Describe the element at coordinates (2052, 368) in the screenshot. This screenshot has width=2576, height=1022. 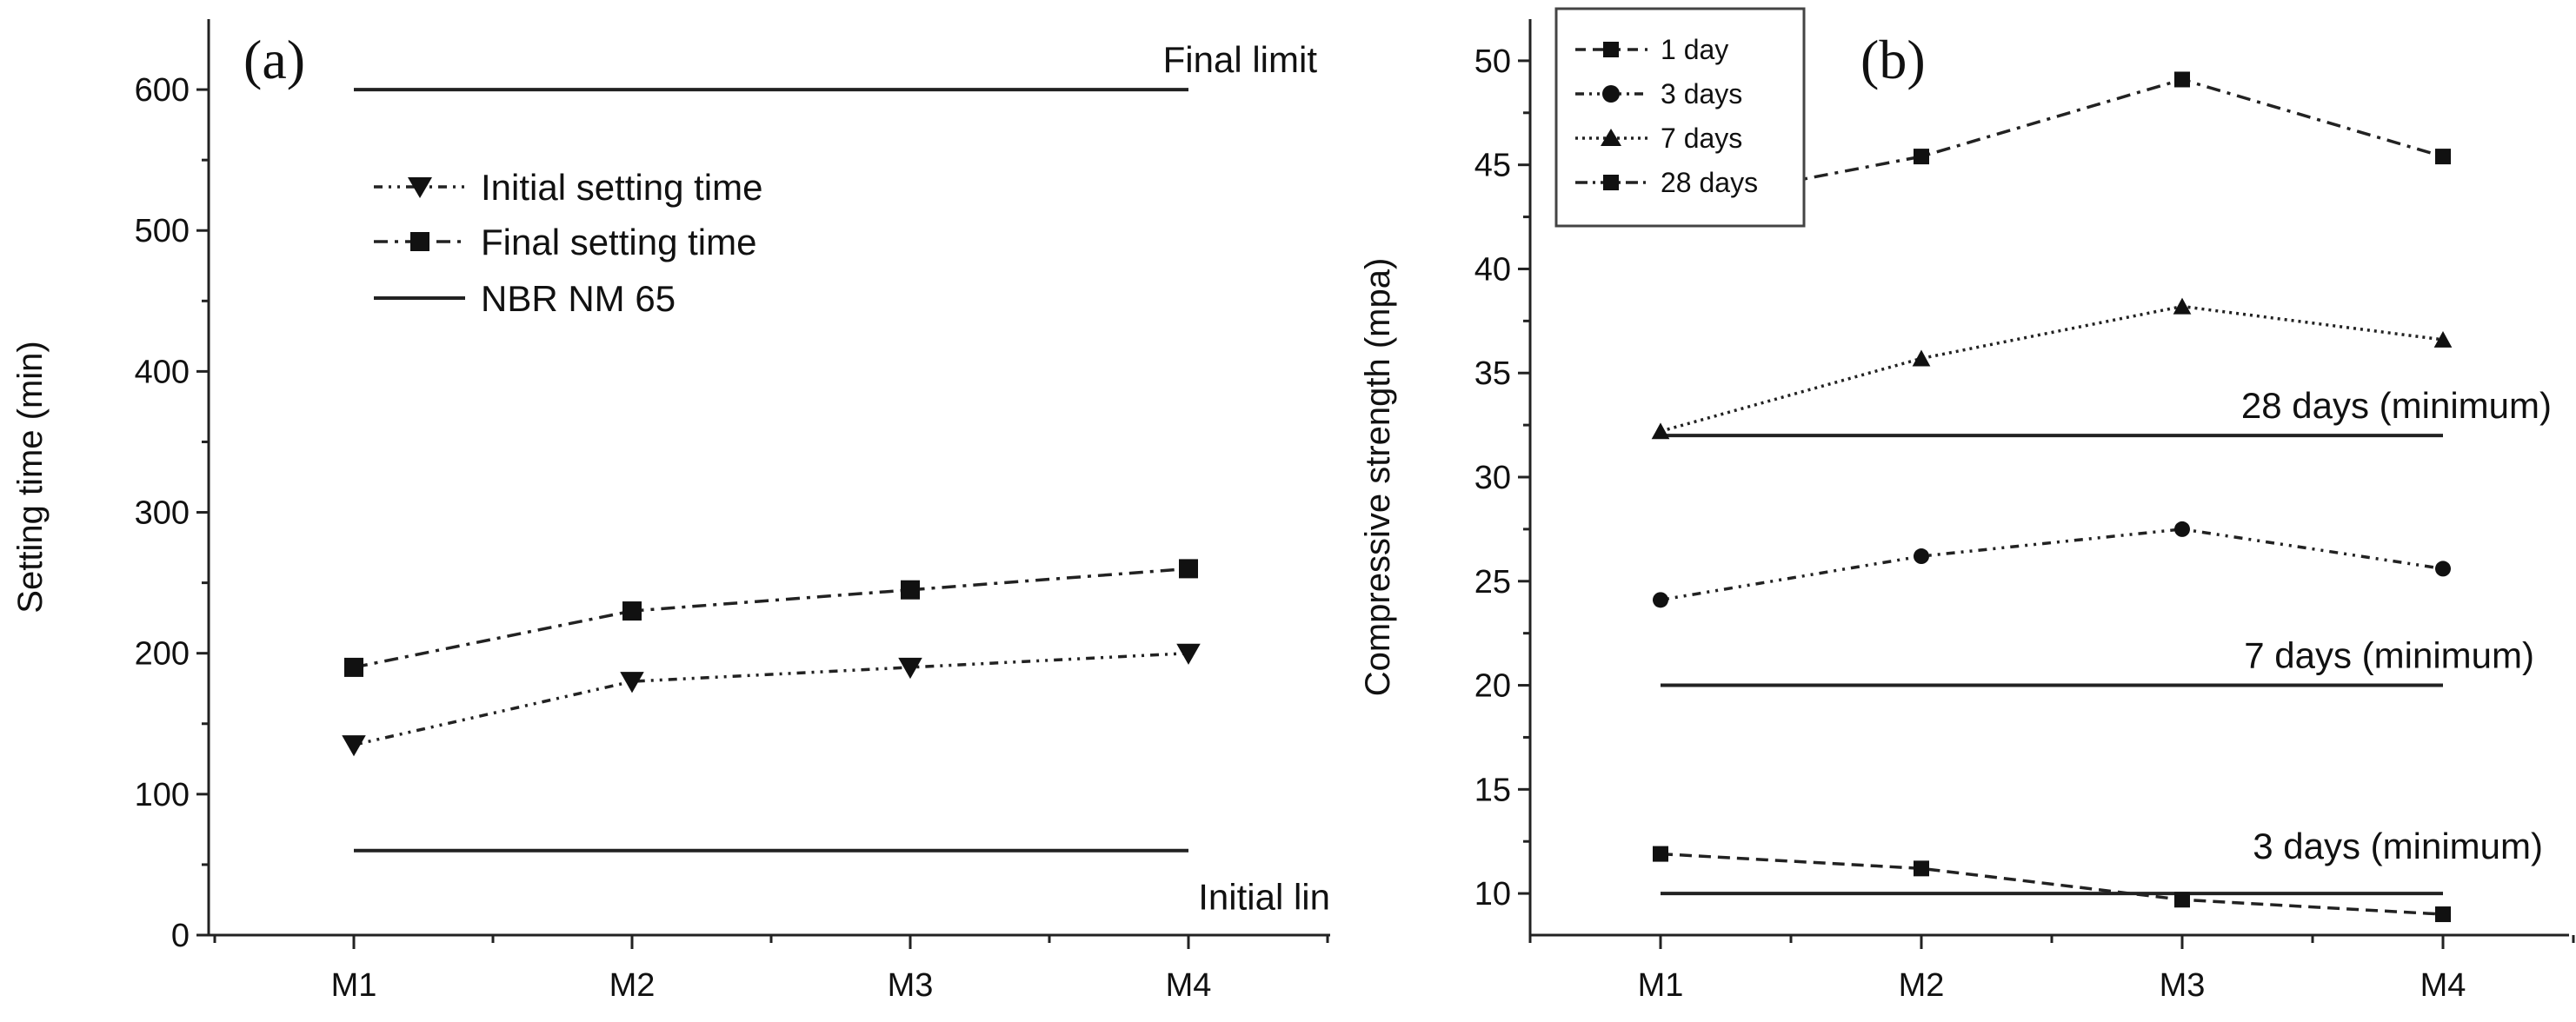
I see `series-line-7-days` at that location.